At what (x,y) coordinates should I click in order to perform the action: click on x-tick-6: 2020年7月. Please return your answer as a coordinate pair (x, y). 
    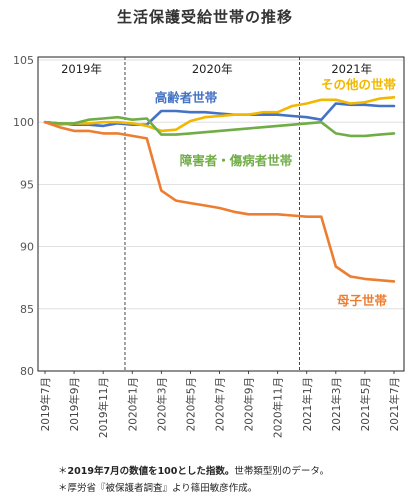
    Looking at the image, I should click on (220, 404).